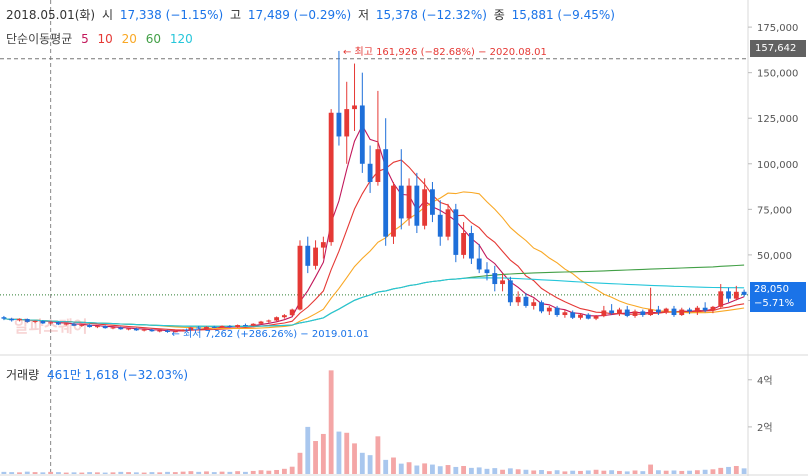 Image resolution: width=808 pixels, height=476 pixels. What do you see at coordinates (85, 39) in the screenshot?
I see `ma-legend-5: 5` at bounding box center [85, 39].